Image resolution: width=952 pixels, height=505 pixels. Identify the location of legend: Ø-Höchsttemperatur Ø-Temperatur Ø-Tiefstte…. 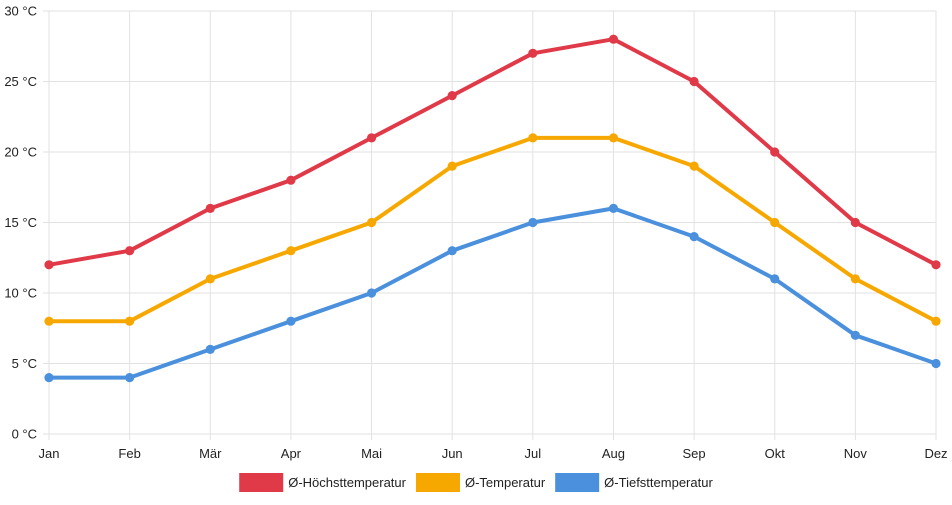
(476, 482).